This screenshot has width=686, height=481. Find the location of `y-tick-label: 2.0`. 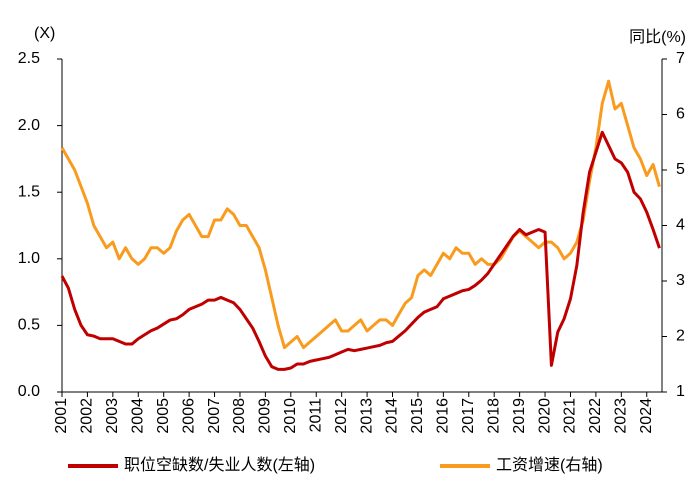

y-tick-label: 2.0 is located at coordinates (29, 125).